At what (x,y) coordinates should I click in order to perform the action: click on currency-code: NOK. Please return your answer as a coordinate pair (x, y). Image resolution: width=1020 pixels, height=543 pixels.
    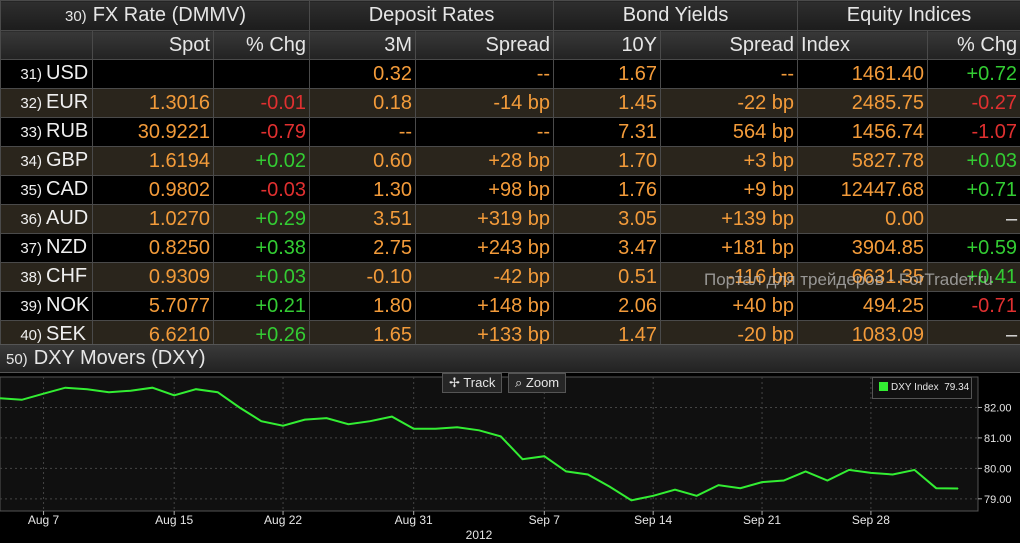
    Looking at the image, I should click on (68, 305).